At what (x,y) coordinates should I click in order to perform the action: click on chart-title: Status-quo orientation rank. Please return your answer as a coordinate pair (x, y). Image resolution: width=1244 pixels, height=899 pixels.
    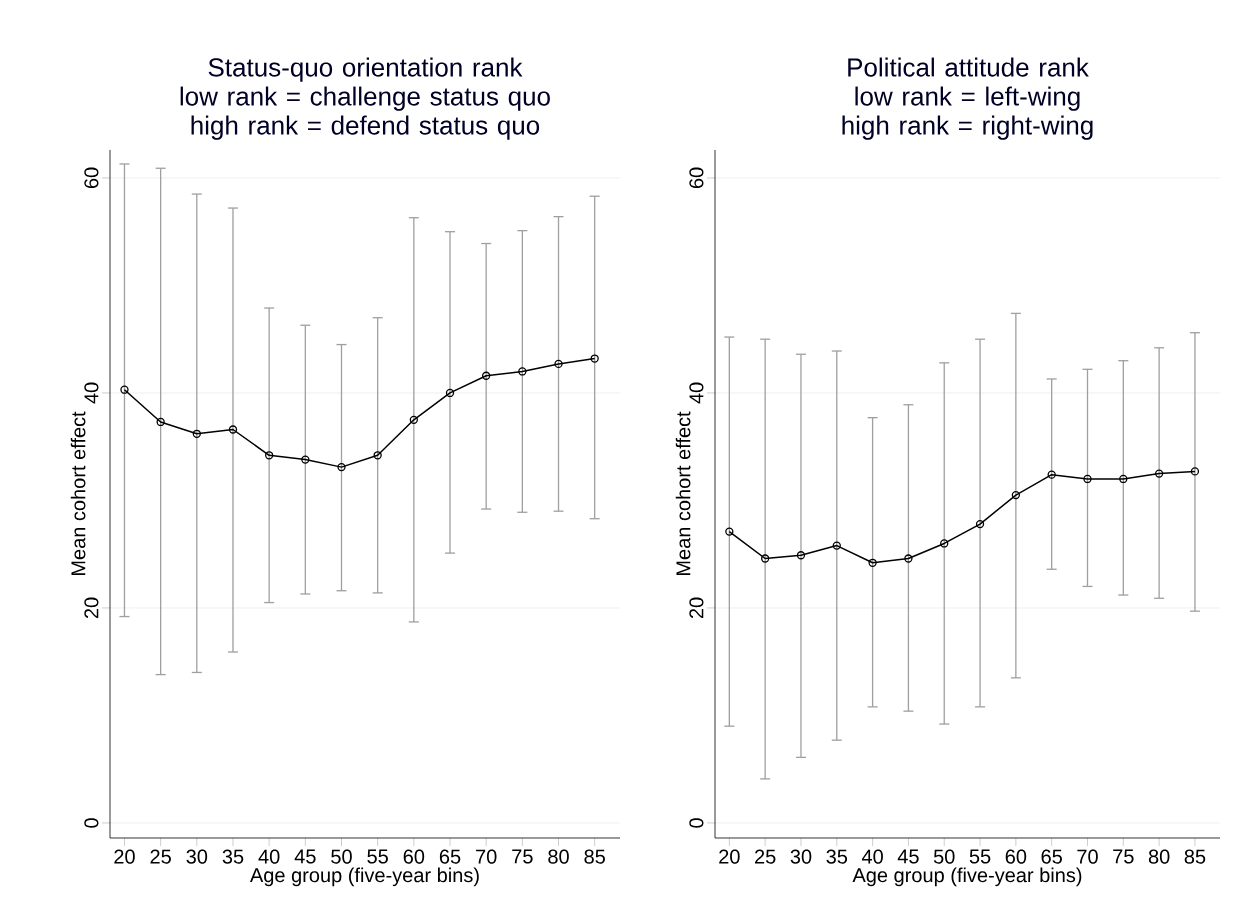
    Looking at the image, I should click on (365, 69).